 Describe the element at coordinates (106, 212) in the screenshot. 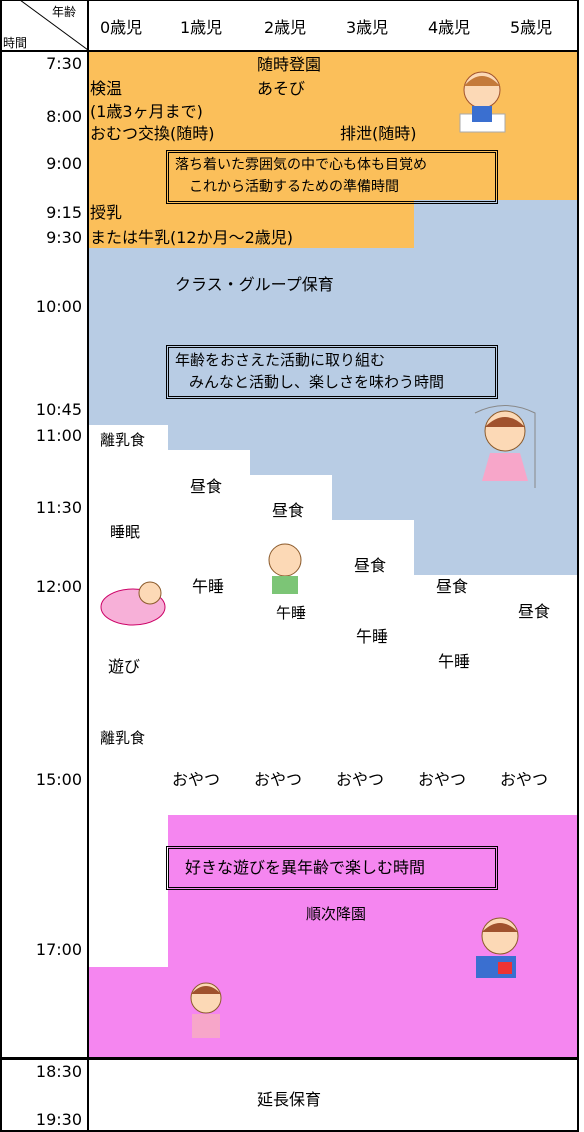

I see `activity: 授乳` at that location.